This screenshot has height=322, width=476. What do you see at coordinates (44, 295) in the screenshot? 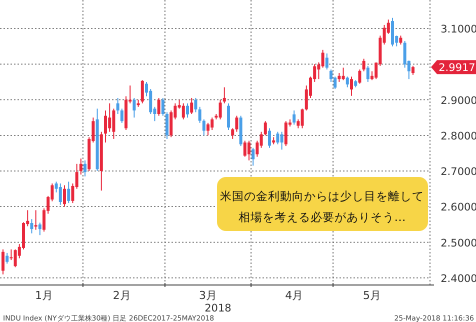
I see `x-tick-label: 1月` at bounding box center [44, 295].